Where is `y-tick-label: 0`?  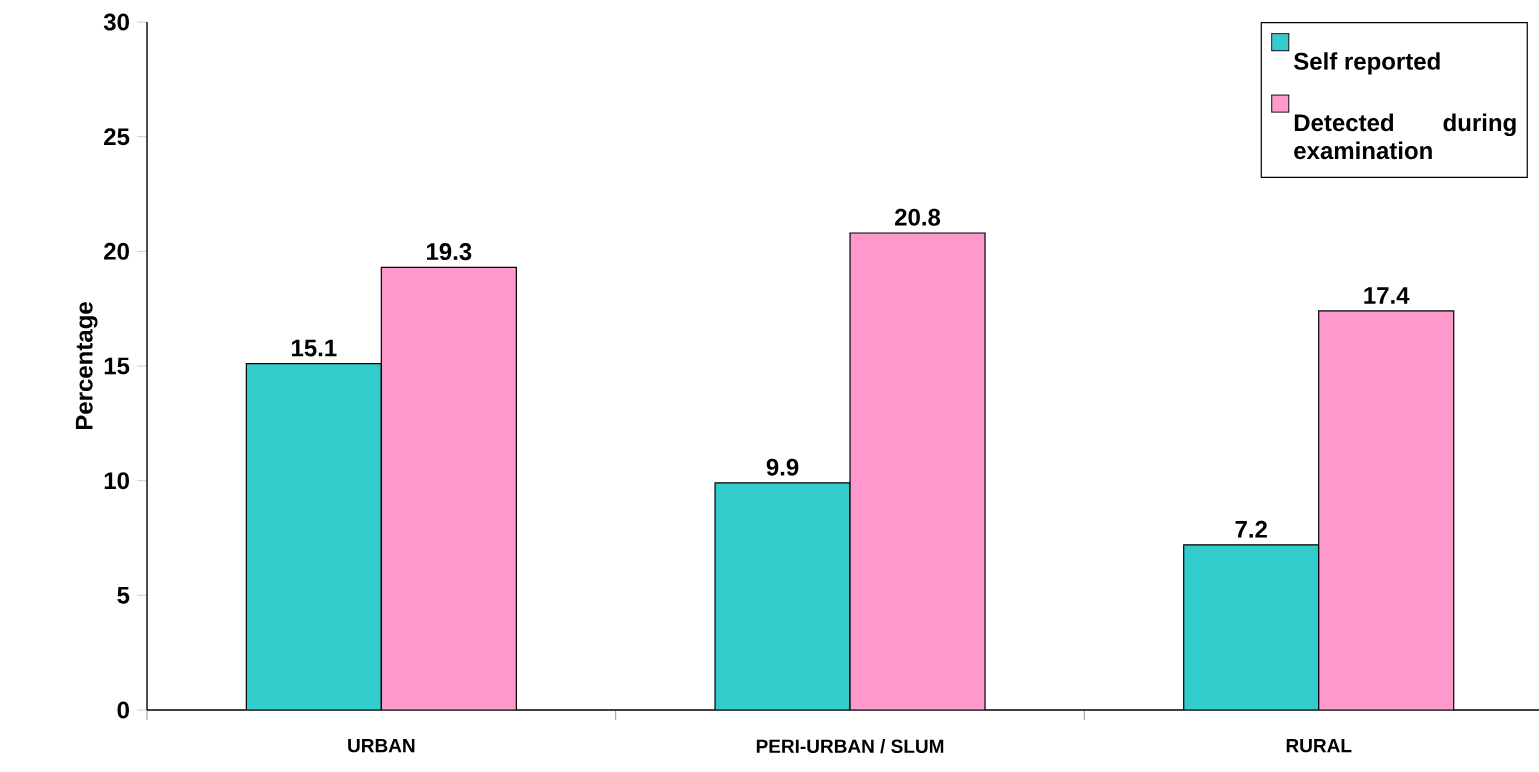
y-tick-label: 0 is located at coordinates (123, 710).